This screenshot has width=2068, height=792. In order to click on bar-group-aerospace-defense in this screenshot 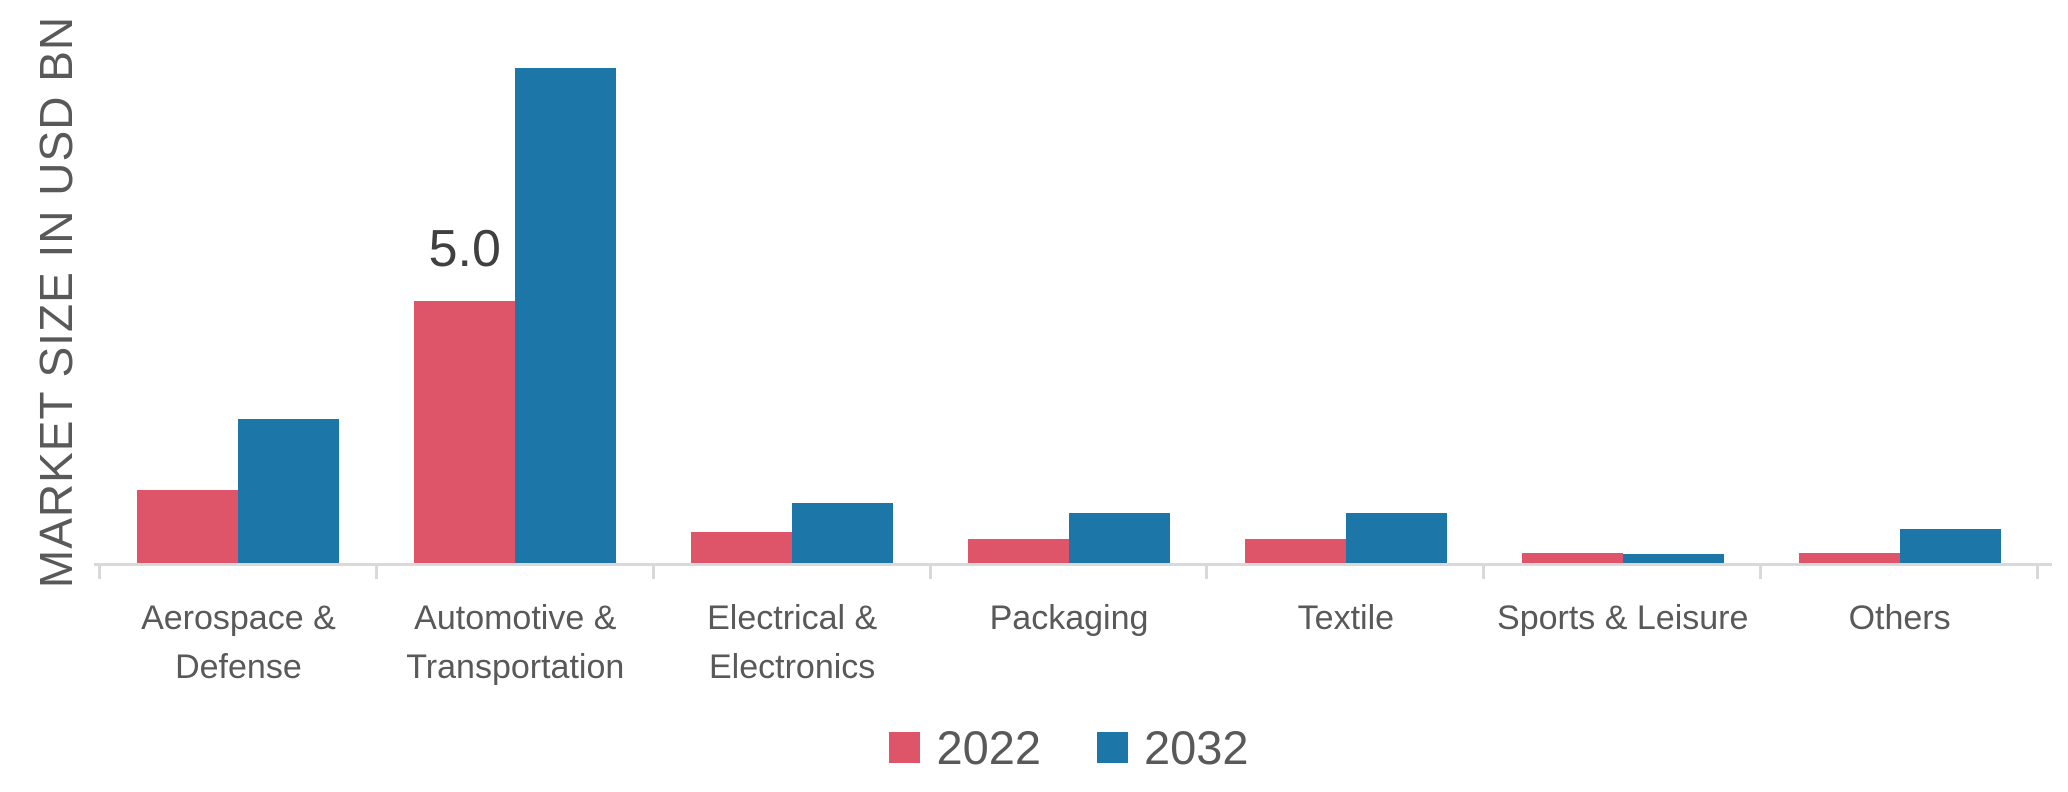, I will do `click(238, 281)`.